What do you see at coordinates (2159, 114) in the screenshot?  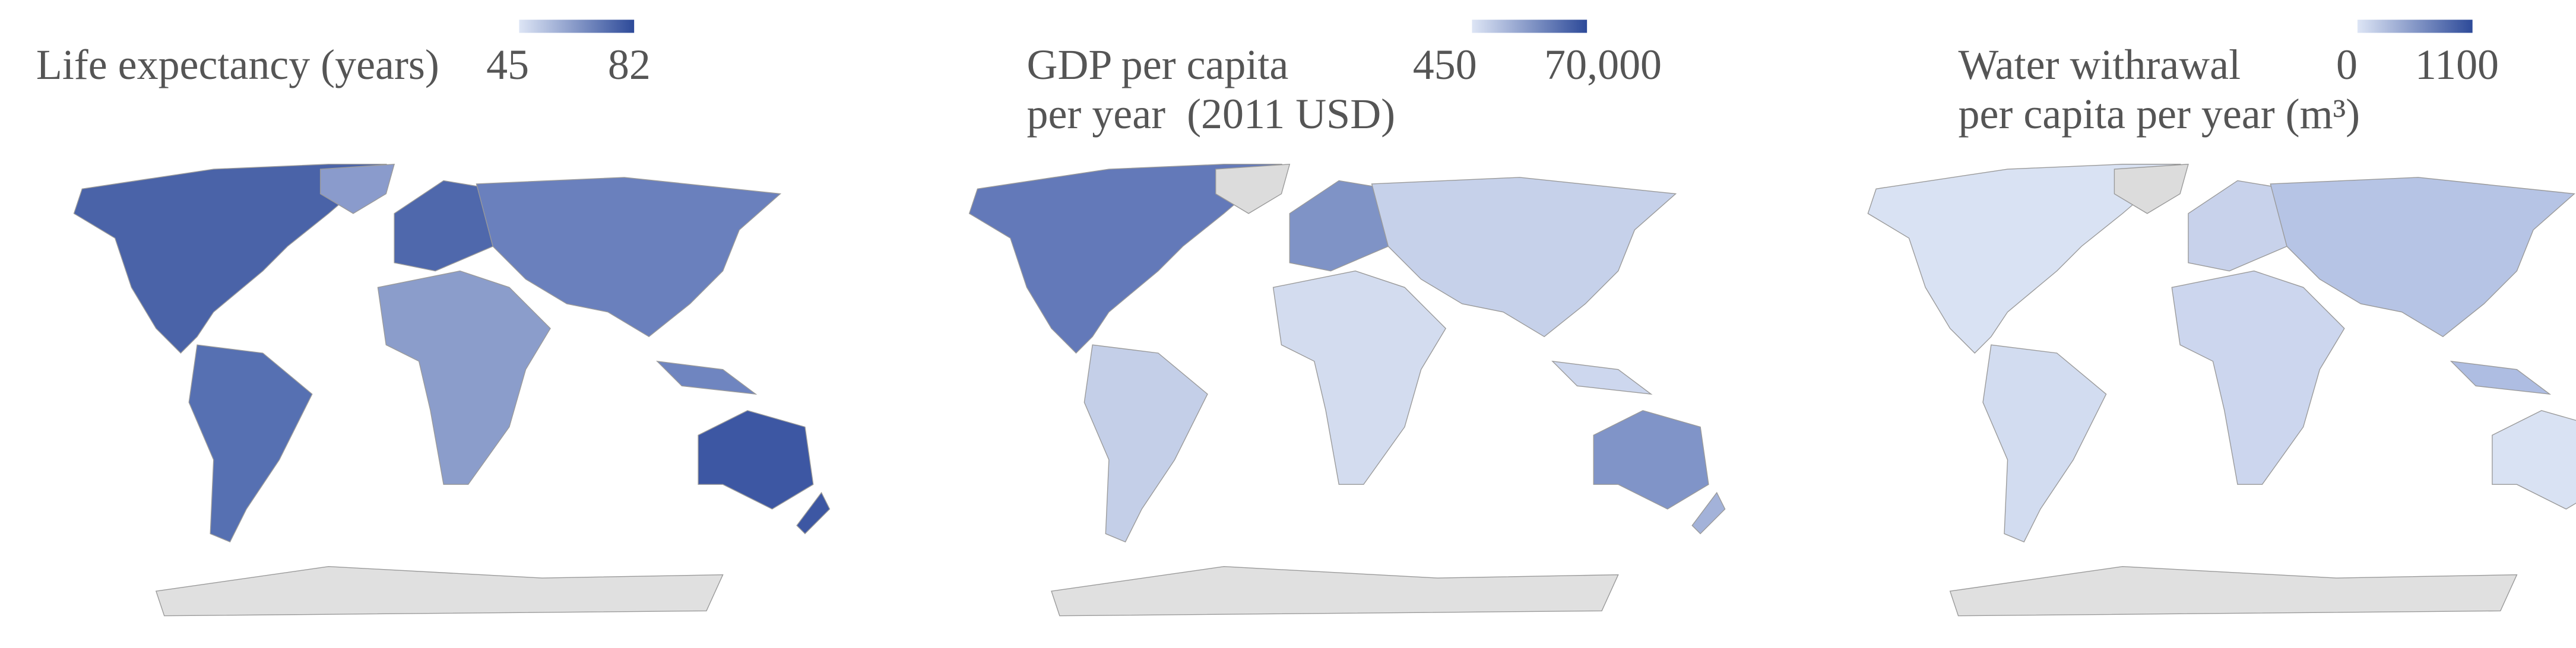 I see `map-title: per capita per year (m³)` at bounding box center [2159, 114].